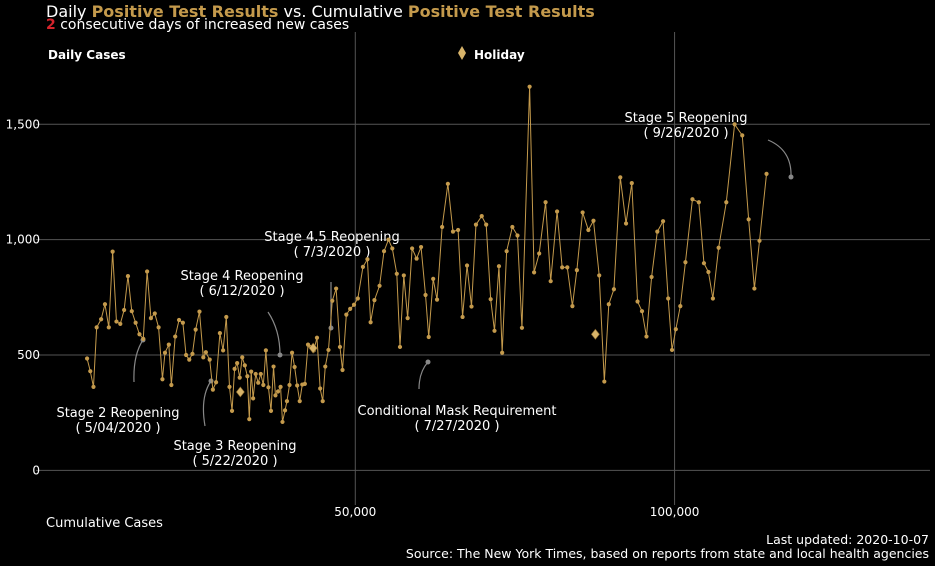  What do you see at coordinates (242, 313) in the screenshot?
I see `annotation: Stage 4 Reopening( 6/12/2020 )` at bounding box center [242, 313].